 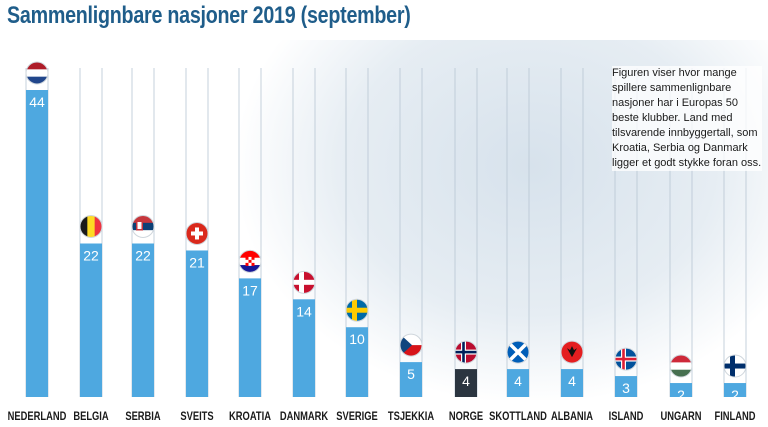 I want to click on category-label: SERBIA, so click(x=143, y=416).